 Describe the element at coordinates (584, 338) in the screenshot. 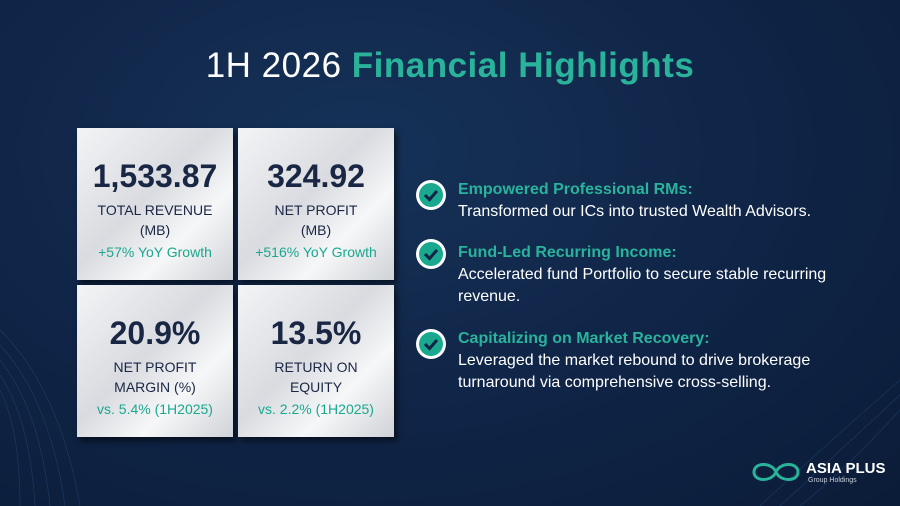

I see `highlight-heading: Capitalizing on Market Recovery:` at that location.